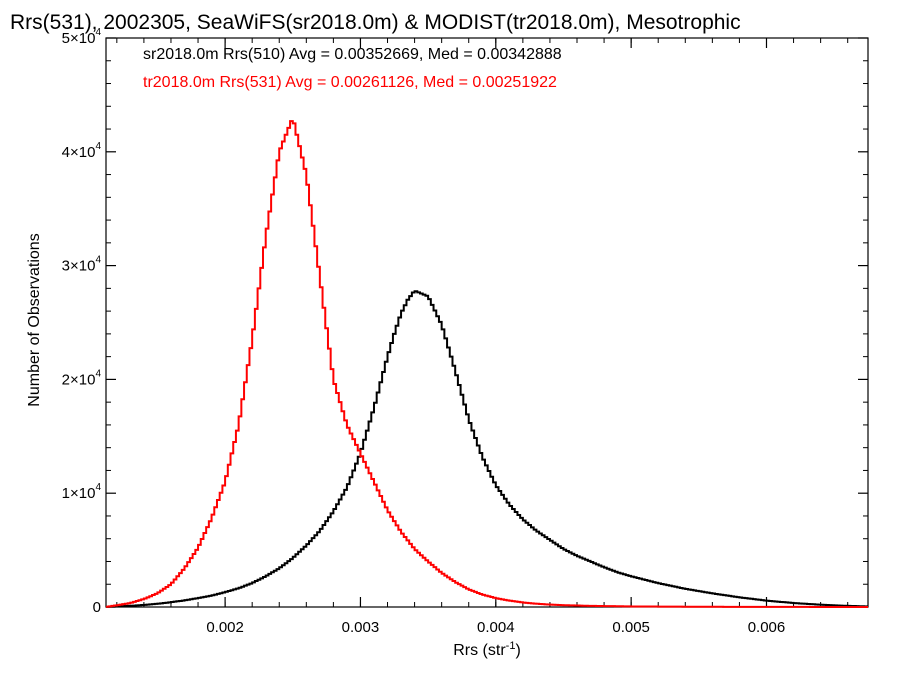  Describe the element at coordinates (34, 319) in the screenshot. I see `y-axis-label: Number of Observations` at that location.